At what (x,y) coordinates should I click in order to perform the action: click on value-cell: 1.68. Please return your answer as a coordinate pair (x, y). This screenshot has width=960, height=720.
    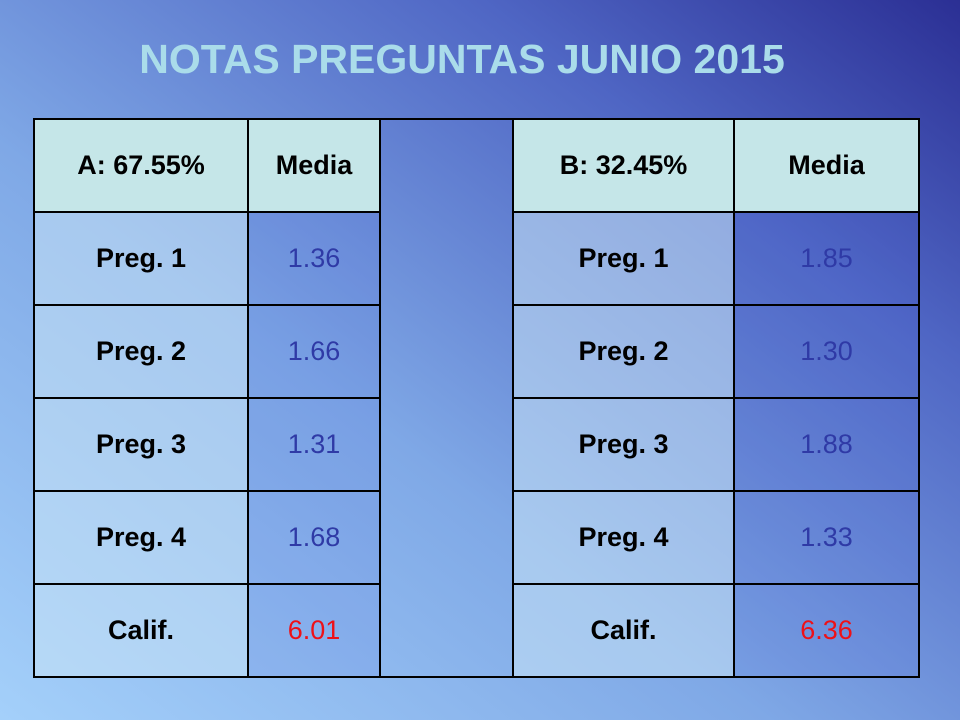
    Looking at the image, I should click on (314, 537).